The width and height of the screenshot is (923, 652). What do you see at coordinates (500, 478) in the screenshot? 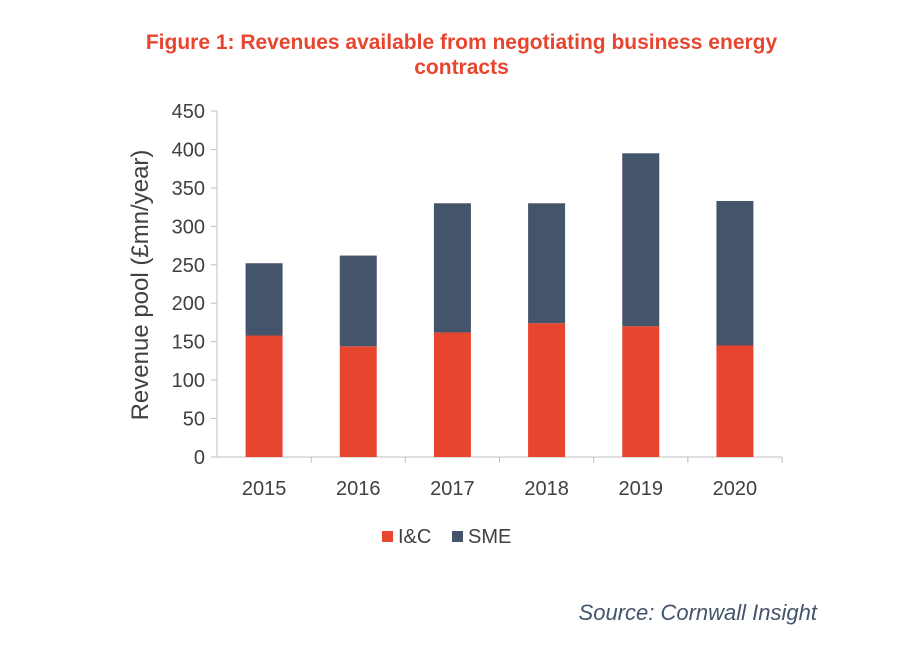
I see `x-axis: 2015 2016 2017 2018 2019 2020` at bounding box center [500, 478].